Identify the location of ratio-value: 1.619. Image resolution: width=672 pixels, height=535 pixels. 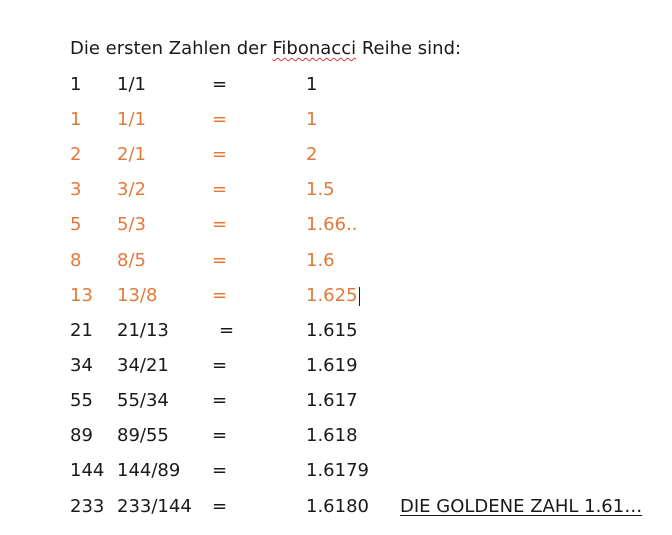
(332, 365).